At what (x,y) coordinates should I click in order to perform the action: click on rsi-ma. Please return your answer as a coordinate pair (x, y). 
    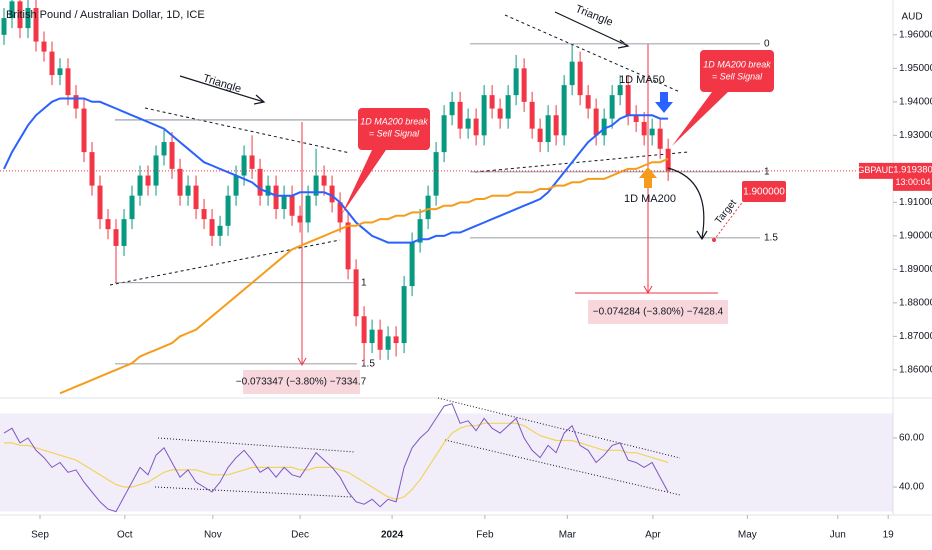
    Looking at the image, I should click on (336, 461).